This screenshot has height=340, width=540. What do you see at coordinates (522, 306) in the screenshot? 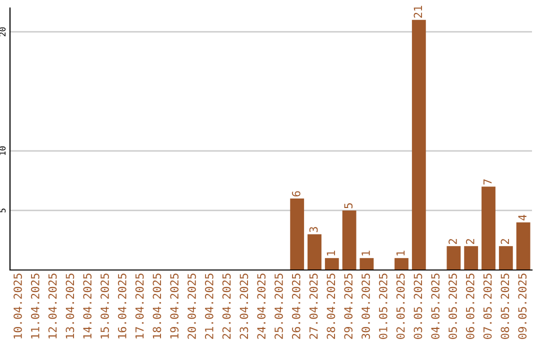
I see `x-tick-label: 09.05.2025` at bounding box center [522, 306].